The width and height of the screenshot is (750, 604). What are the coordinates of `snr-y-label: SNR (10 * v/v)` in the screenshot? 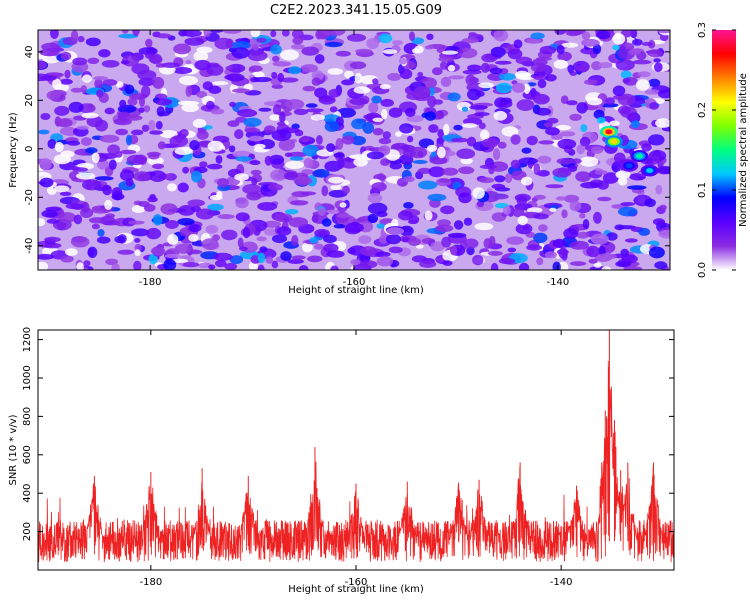 It's located at (13, 449).